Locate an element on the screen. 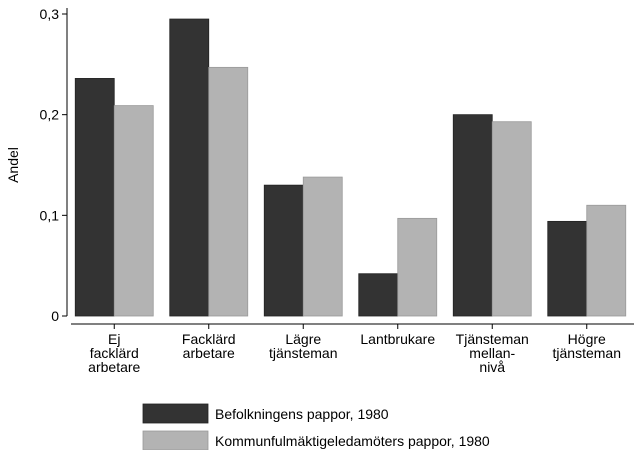 The width and height of the screenshot is (635, 450). x-tick-label: Lantbrukare is located at coordinates (397, 339).